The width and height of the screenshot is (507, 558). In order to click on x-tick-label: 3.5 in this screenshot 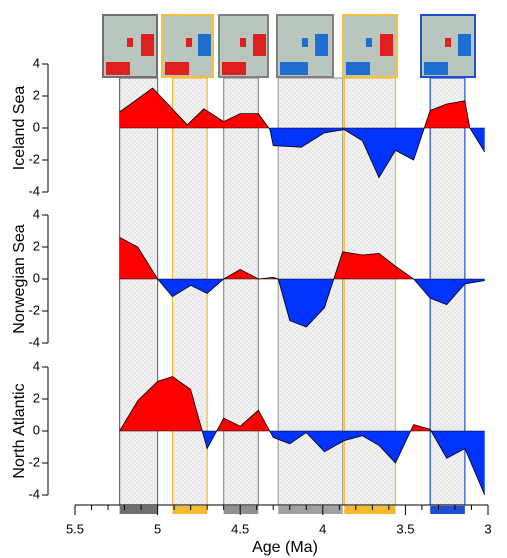, I will do `click(405, 528)`.